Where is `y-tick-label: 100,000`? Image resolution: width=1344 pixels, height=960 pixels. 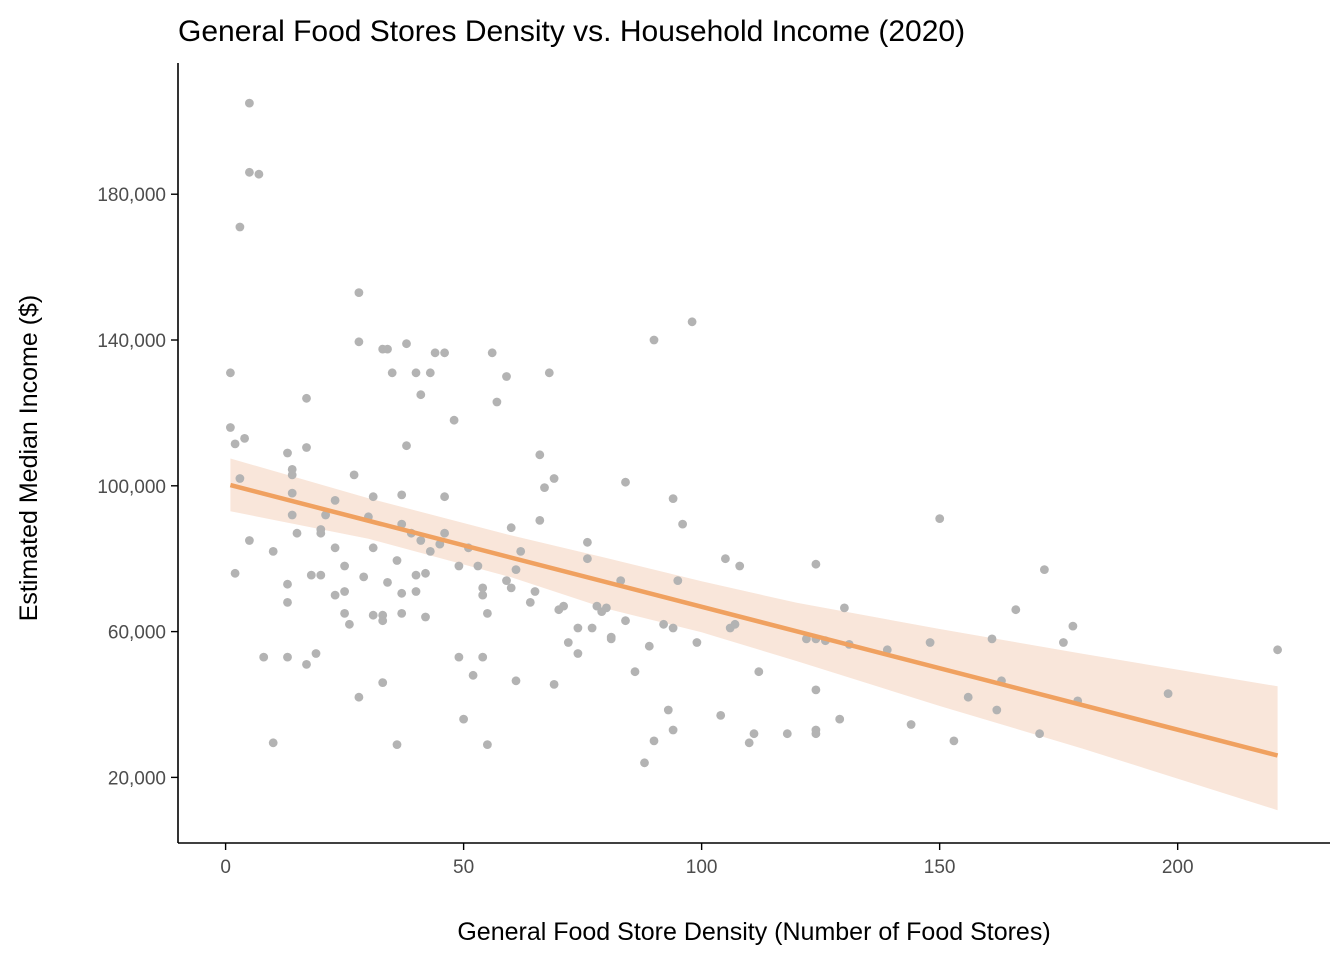
y-tick-label: 100,000 is located at coordinates (131, 487).